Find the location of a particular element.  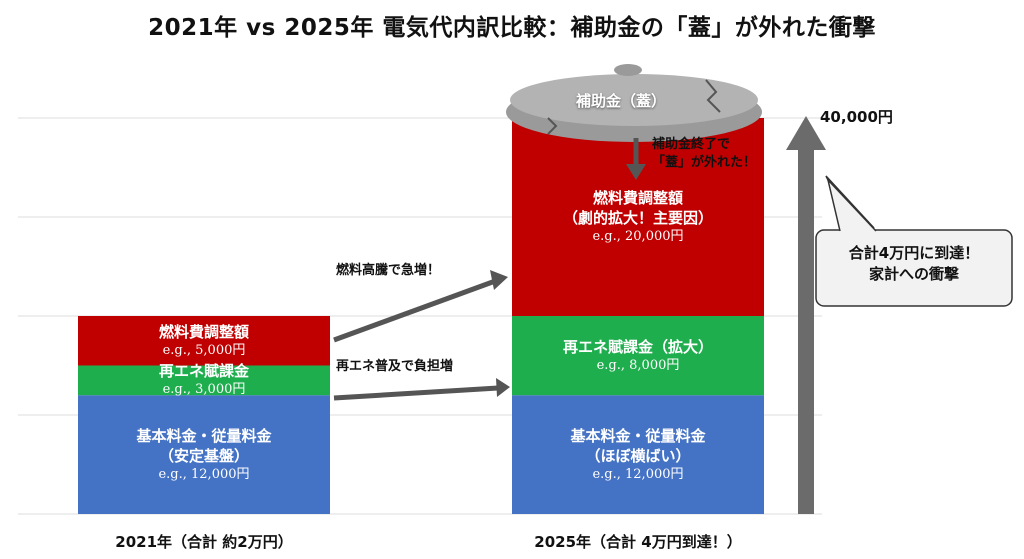

segment-label: 基本料金・従量料金 （安定基盤） e.g., 12,000円 is located at coordinates (204, 454).